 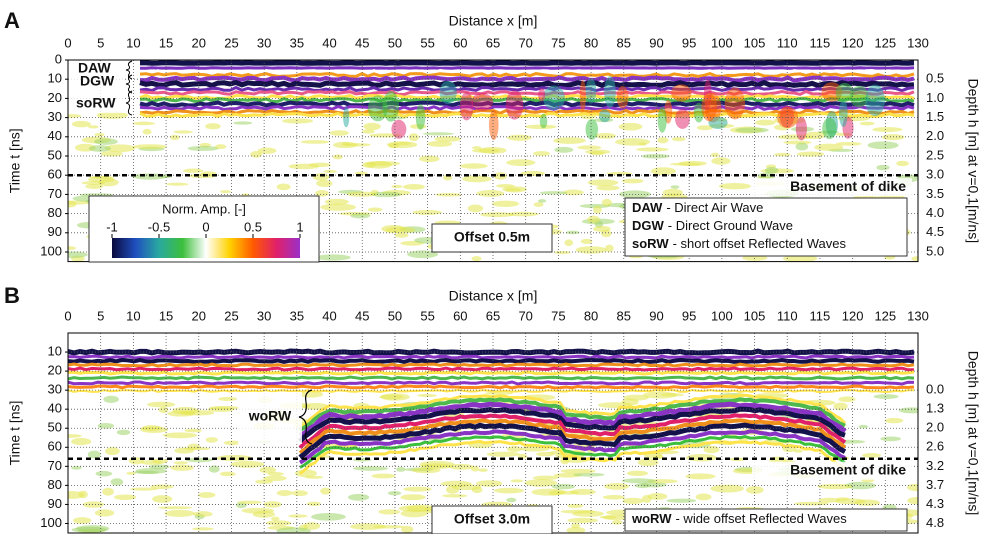 I want to click on basement-label: Basement of dike, so click(x=848, y=469).